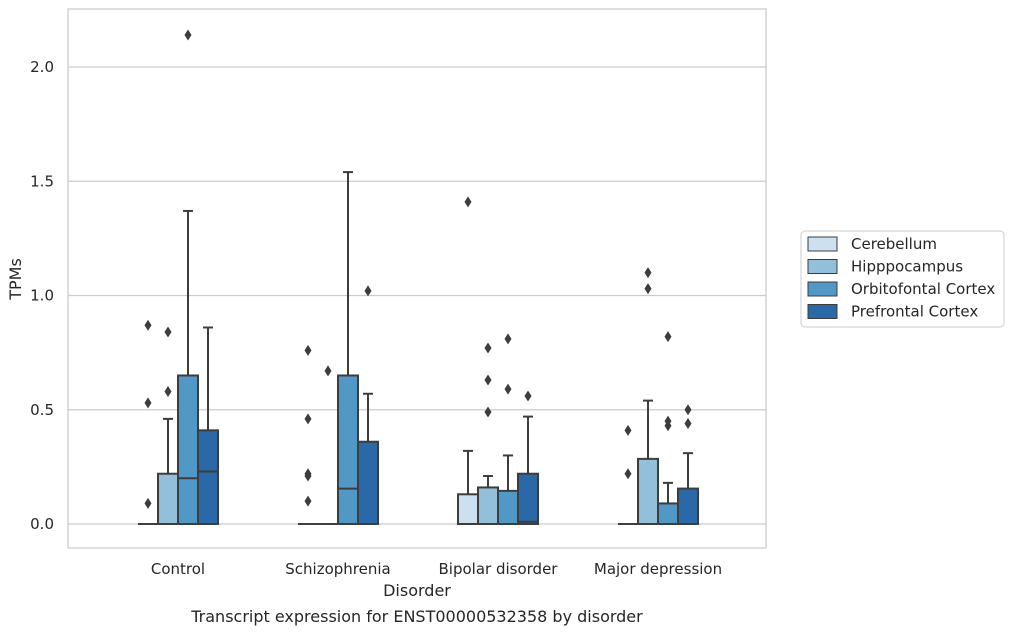 The width and height of the screenshot is (1014, 634). What do you see at coordinates (923, 289) in the screenshot?
I see `legend-label: Orbitofontal Cortex` at bounding box center [923, 289].